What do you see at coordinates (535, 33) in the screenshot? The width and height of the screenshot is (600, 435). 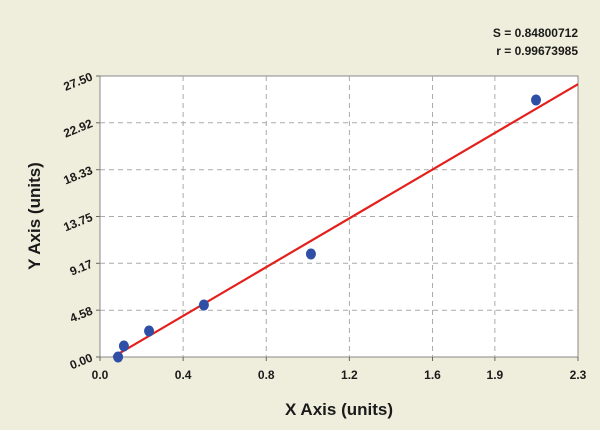 I see `annotation: S = 0.84800712` at bounding box center [535, 33].